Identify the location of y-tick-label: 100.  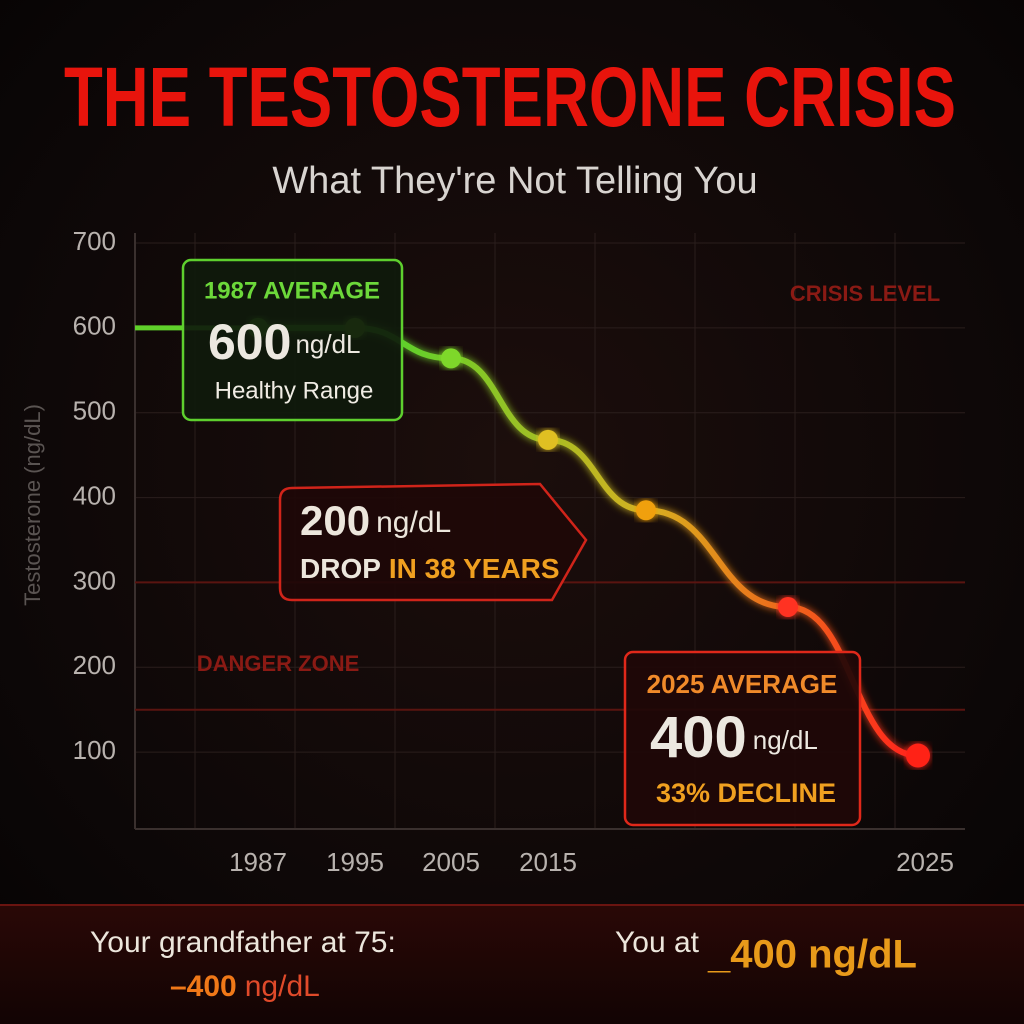
(94, 750).